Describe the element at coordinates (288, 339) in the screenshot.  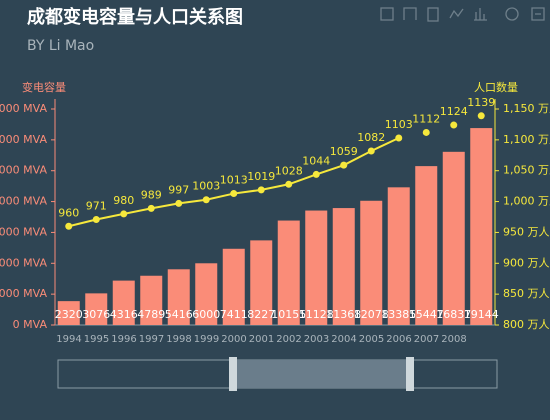
I see `x-tick-label: 2002` at that location.